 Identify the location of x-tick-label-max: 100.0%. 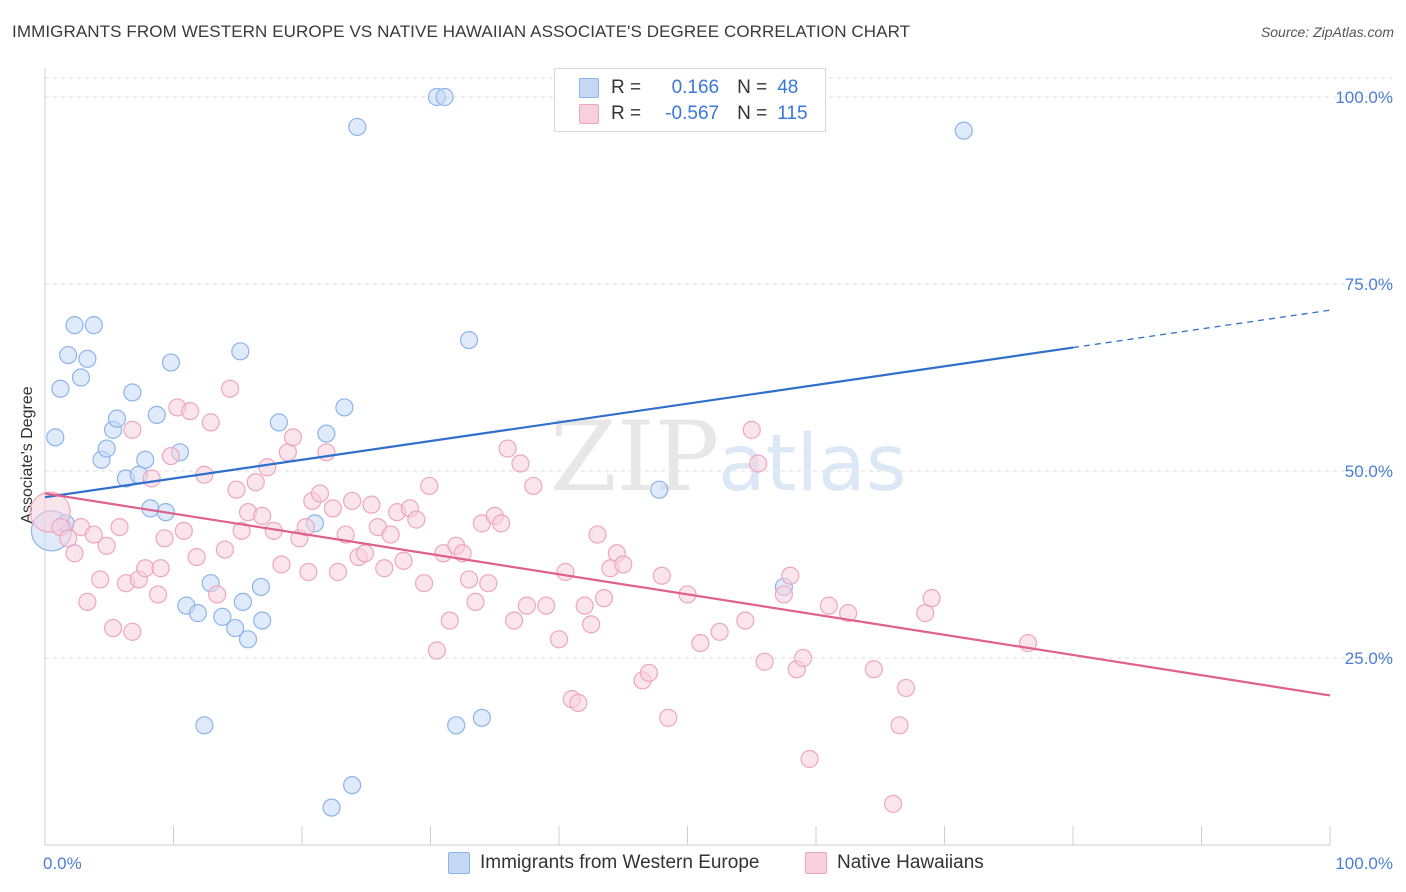
(1364, 863).